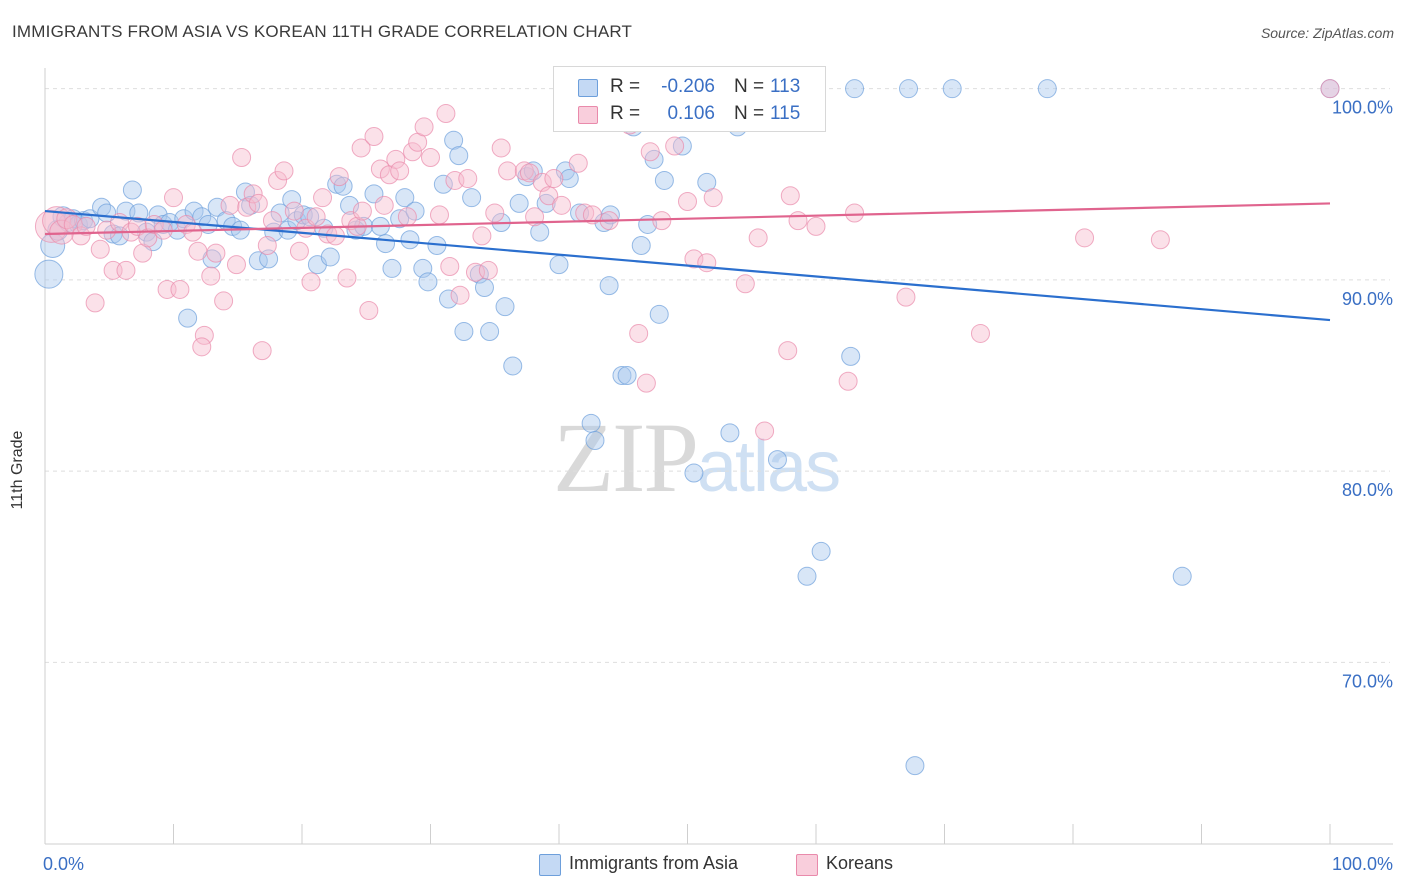 The width and height of the screenshot is (1406, 892). I want to click on watermark-atlas: atlas, so click(769, 467).